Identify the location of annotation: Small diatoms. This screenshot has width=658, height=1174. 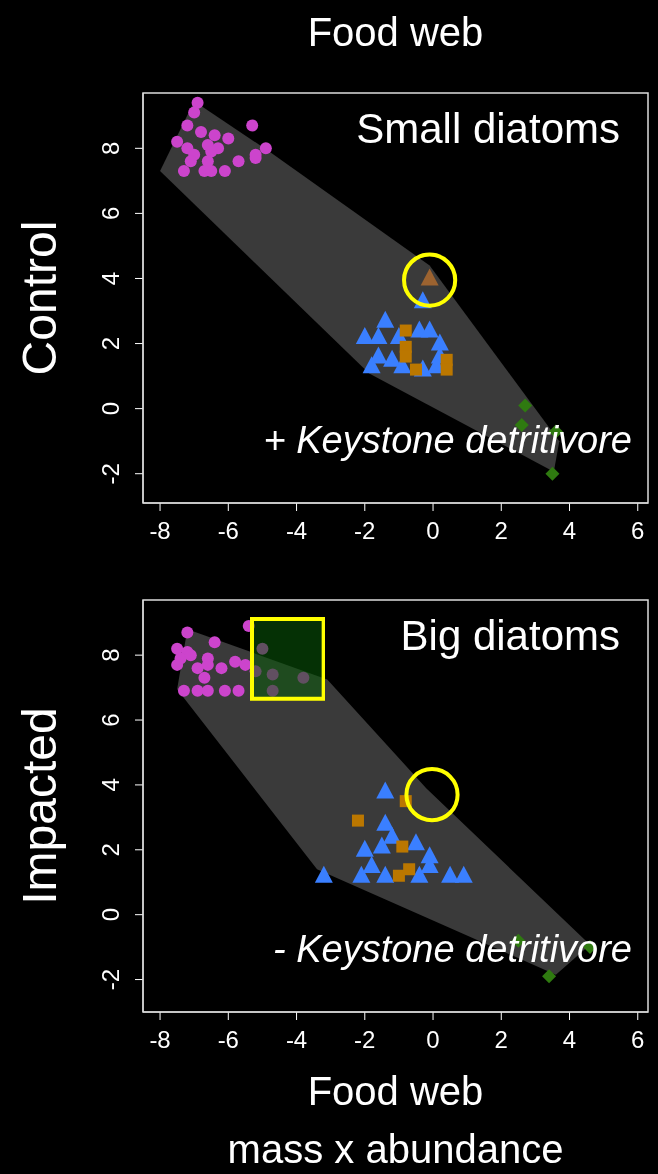
(488, 129).